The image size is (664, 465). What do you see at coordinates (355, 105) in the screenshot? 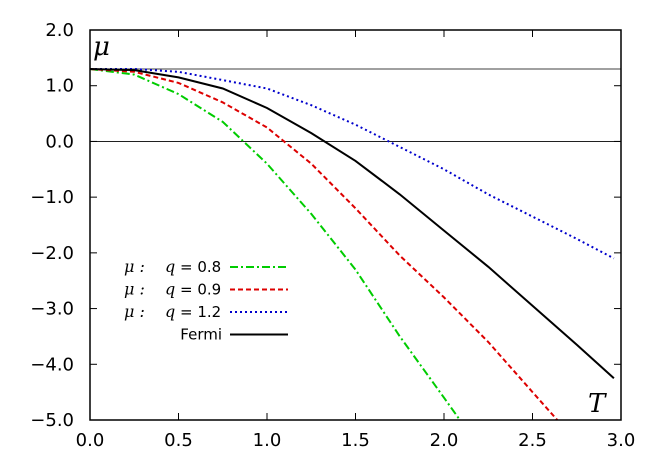
I see `reference-lines` at bounding box center [355, 105].